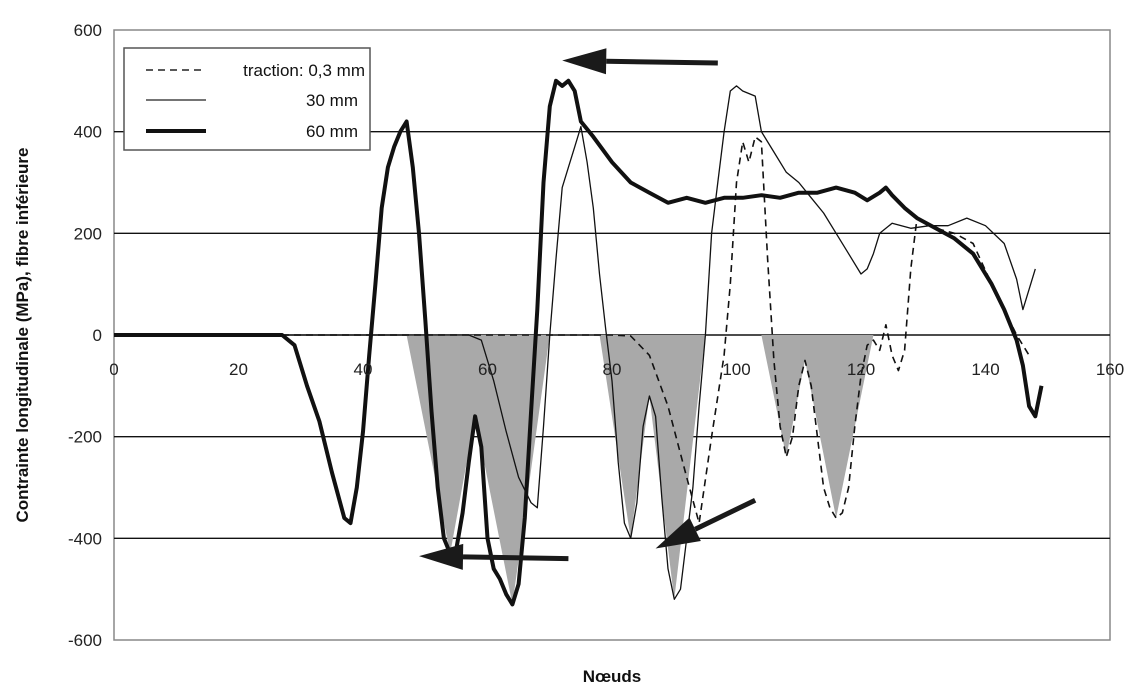 The width and height of the screenshot is (1126, 695). What do you see at coordinates (736, 369) in the screenshot?
I see `x-tick-label: 100` at bounding box center [736, 369].